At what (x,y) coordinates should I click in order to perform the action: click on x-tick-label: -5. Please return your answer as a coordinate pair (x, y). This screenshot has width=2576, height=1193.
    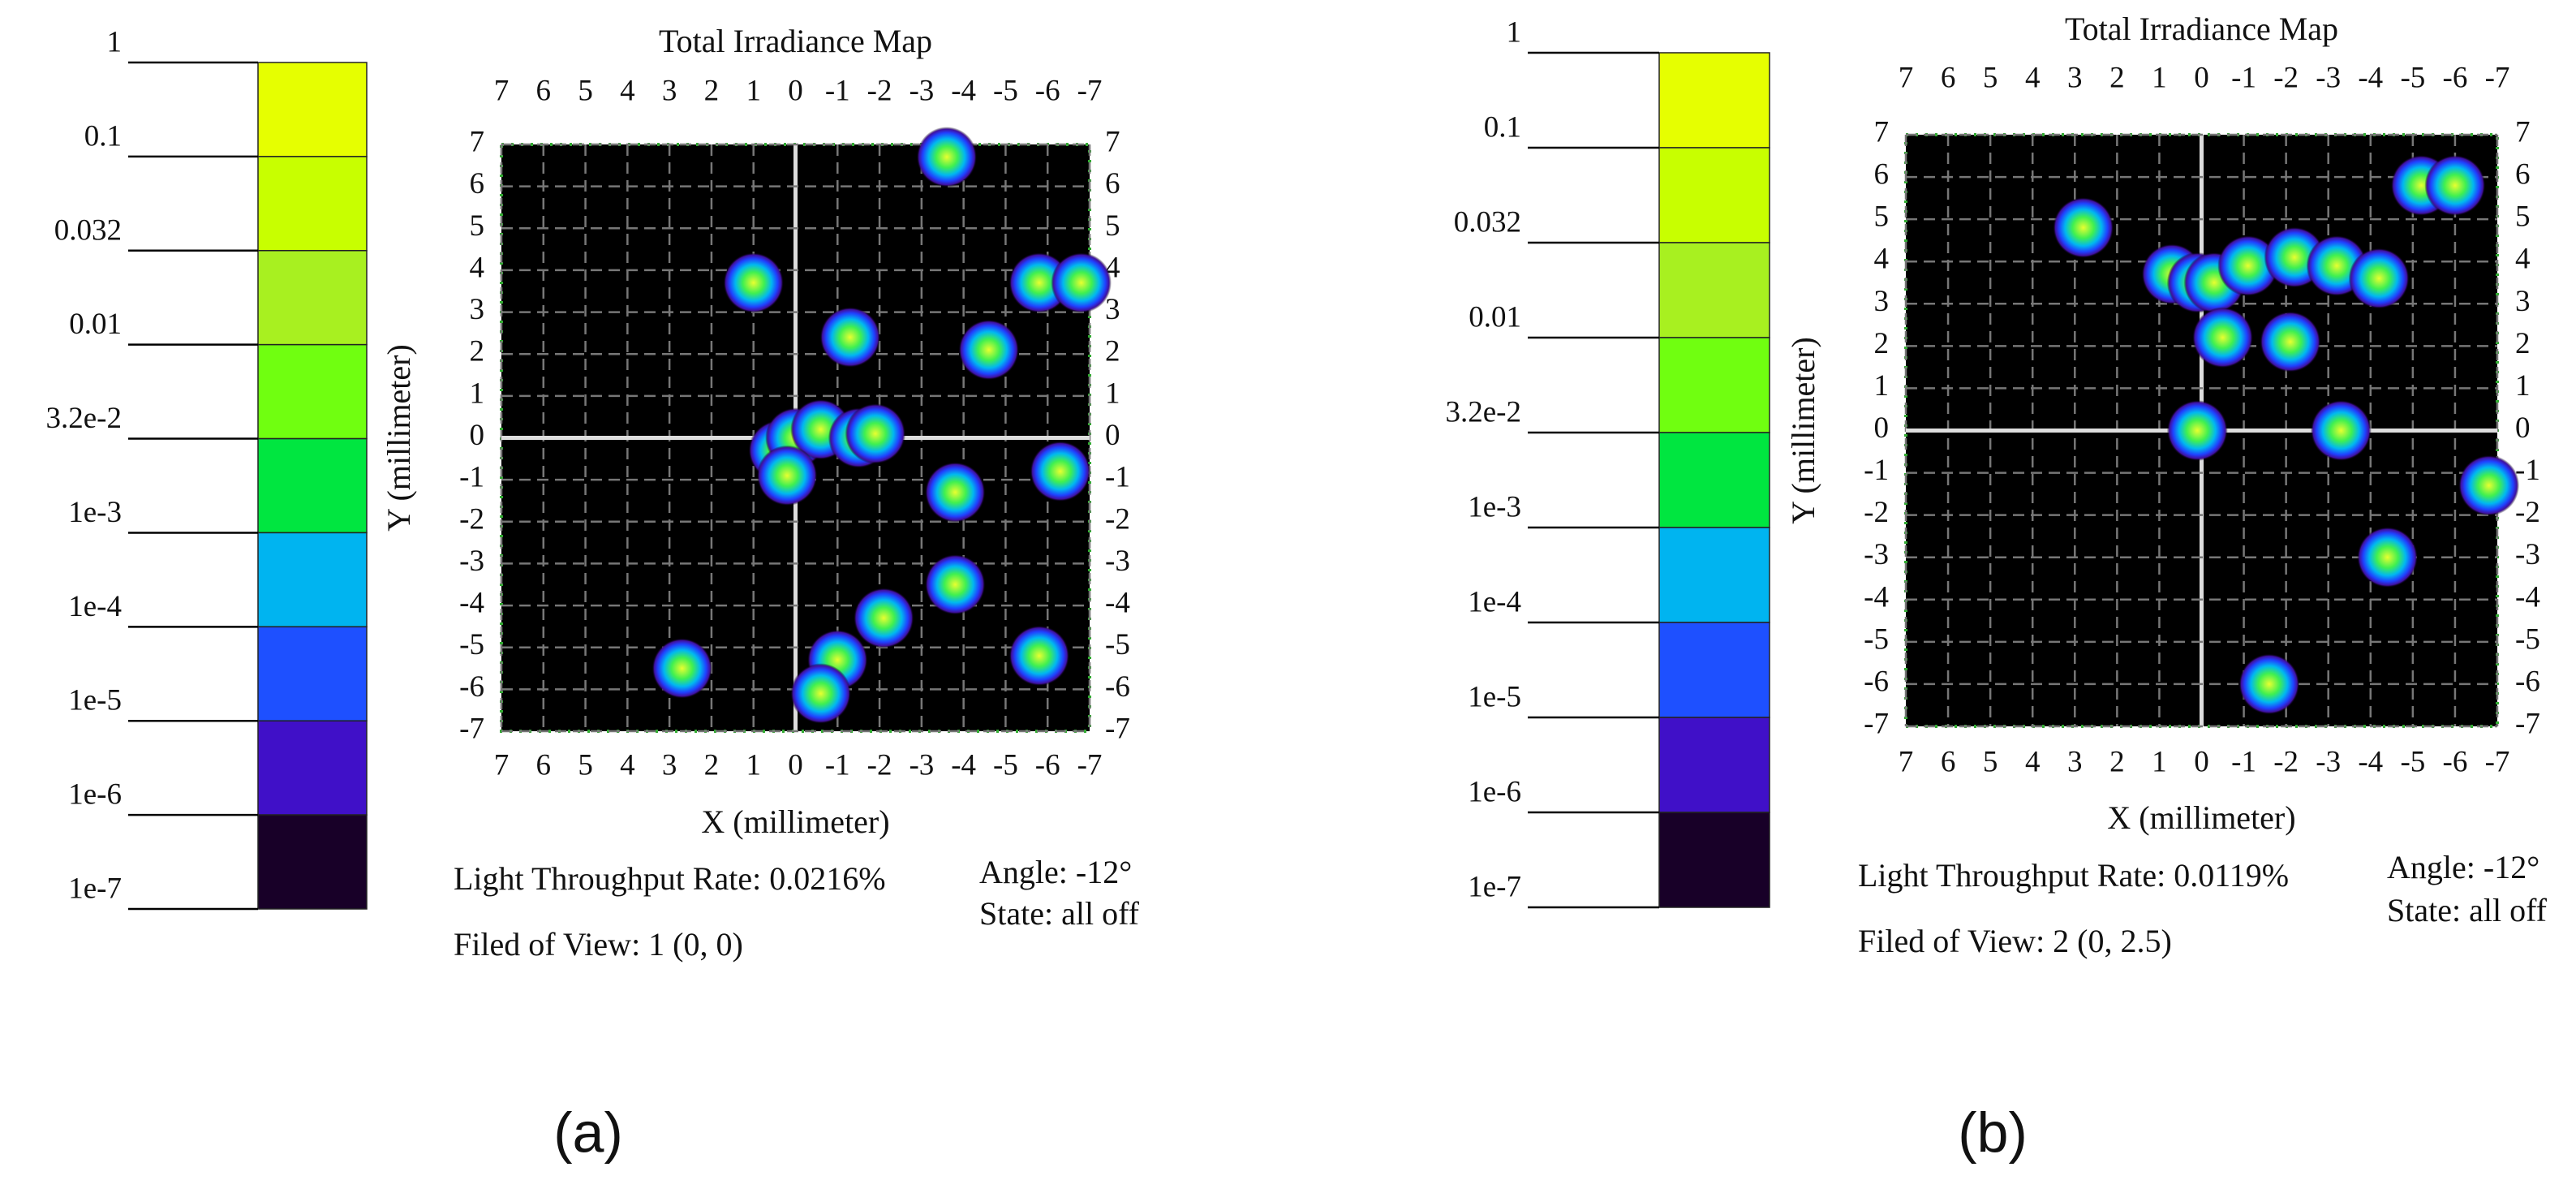
    Looking at the image, I should click on (2412, 77).